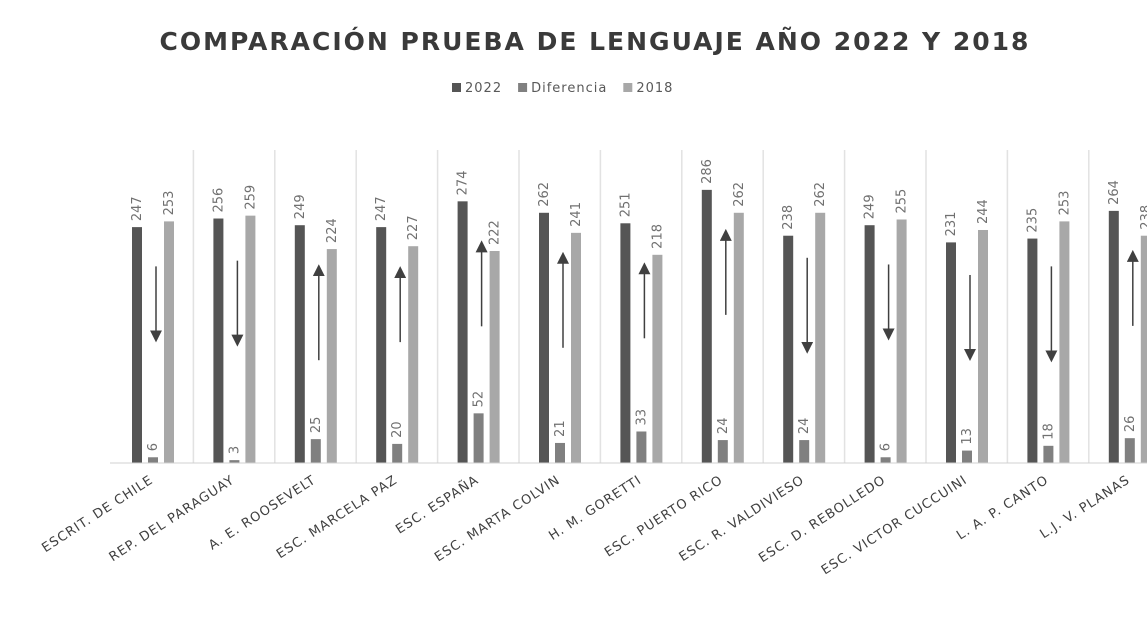 The width and height of the screenshot is (1147, 634). Describe the element at coordinates (654, 88) in the screenshot. I see `legend-label: 2018` at that location.